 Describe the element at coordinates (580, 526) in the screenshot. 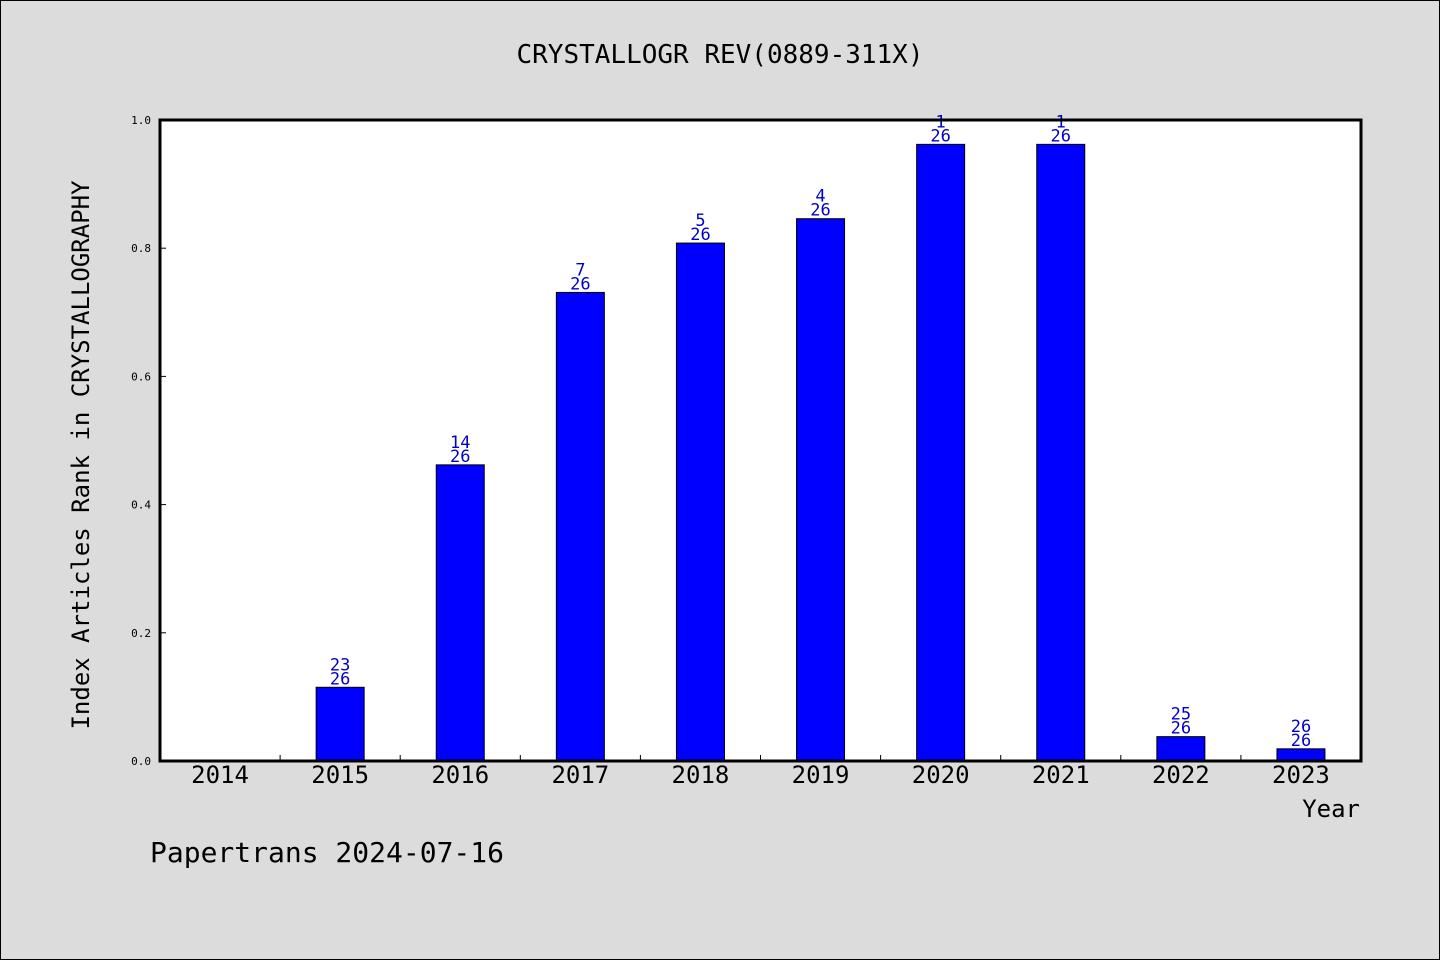

I see `bar-2017` at that location.